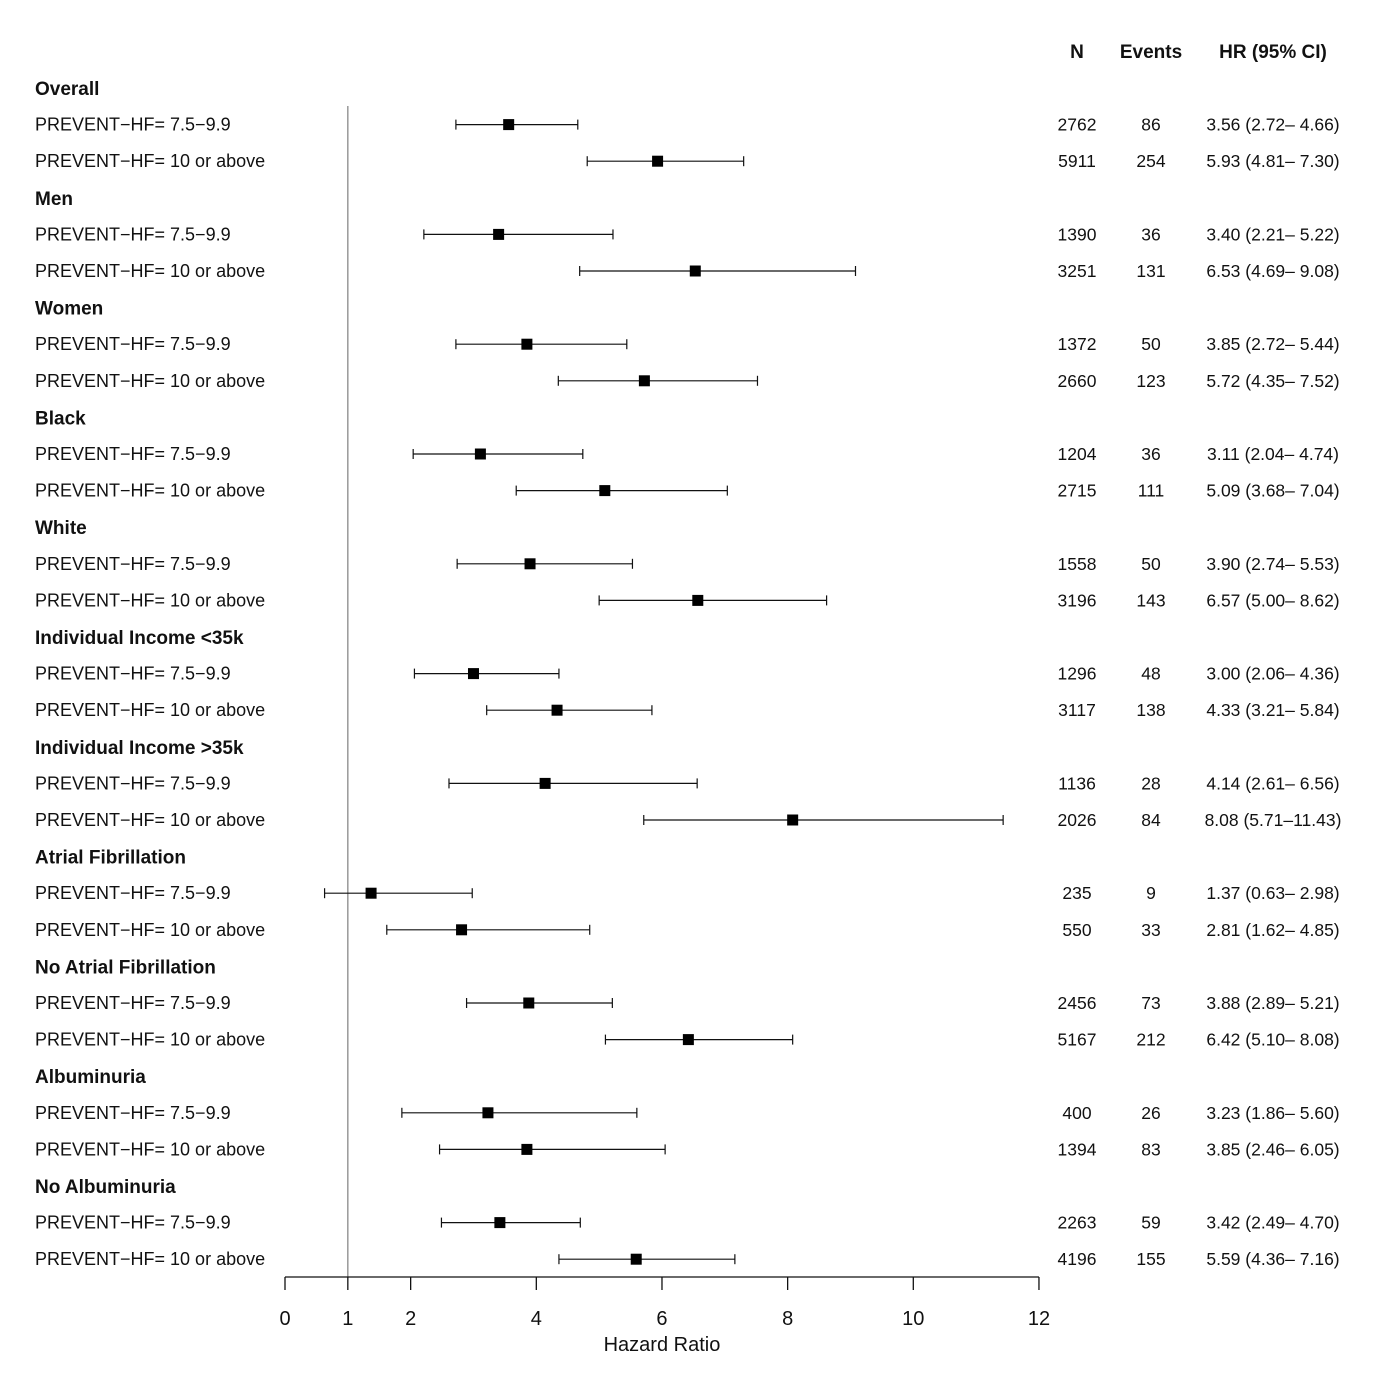  Describe the element at coordinates (90, 1077) in the screenshot. I see `group-label: Albuminuria` at that location.